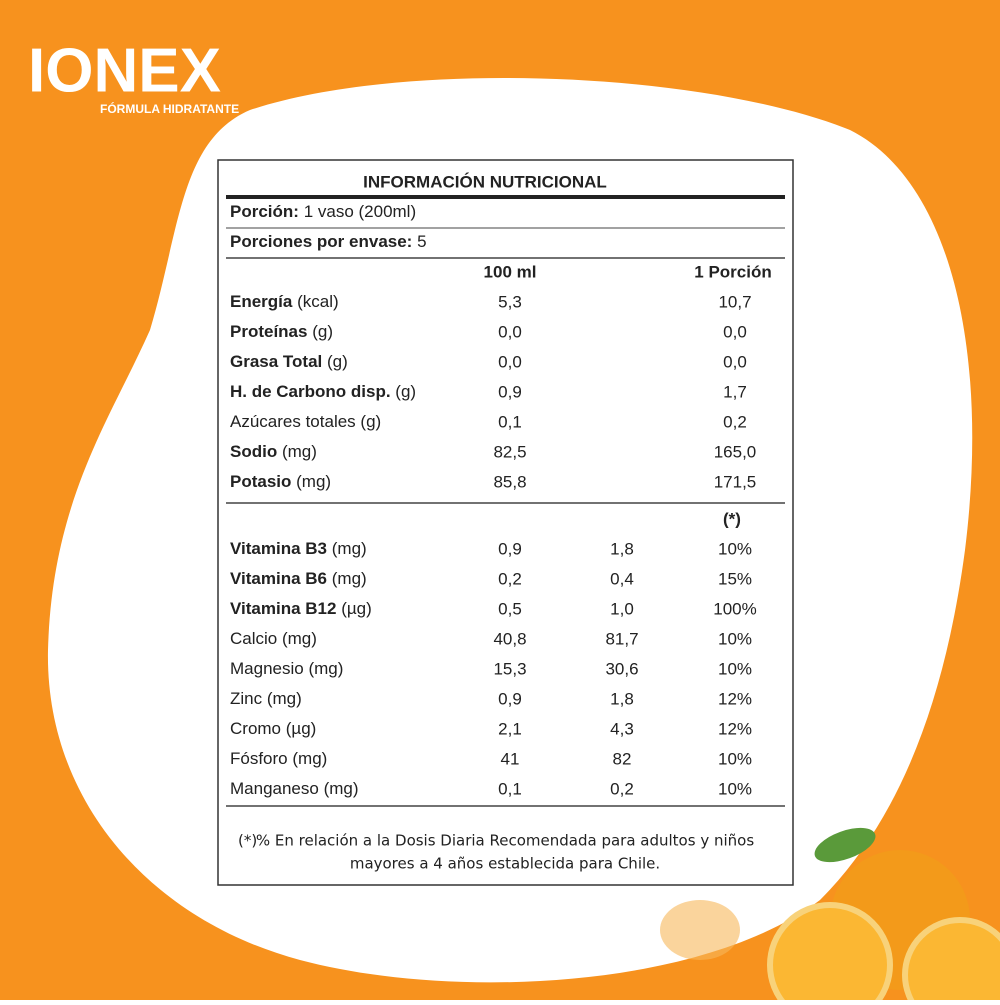 Image resolution: width=1000 pixels, height=1005 pixels. I want to click on cell: 40,8, so click(509, 638).